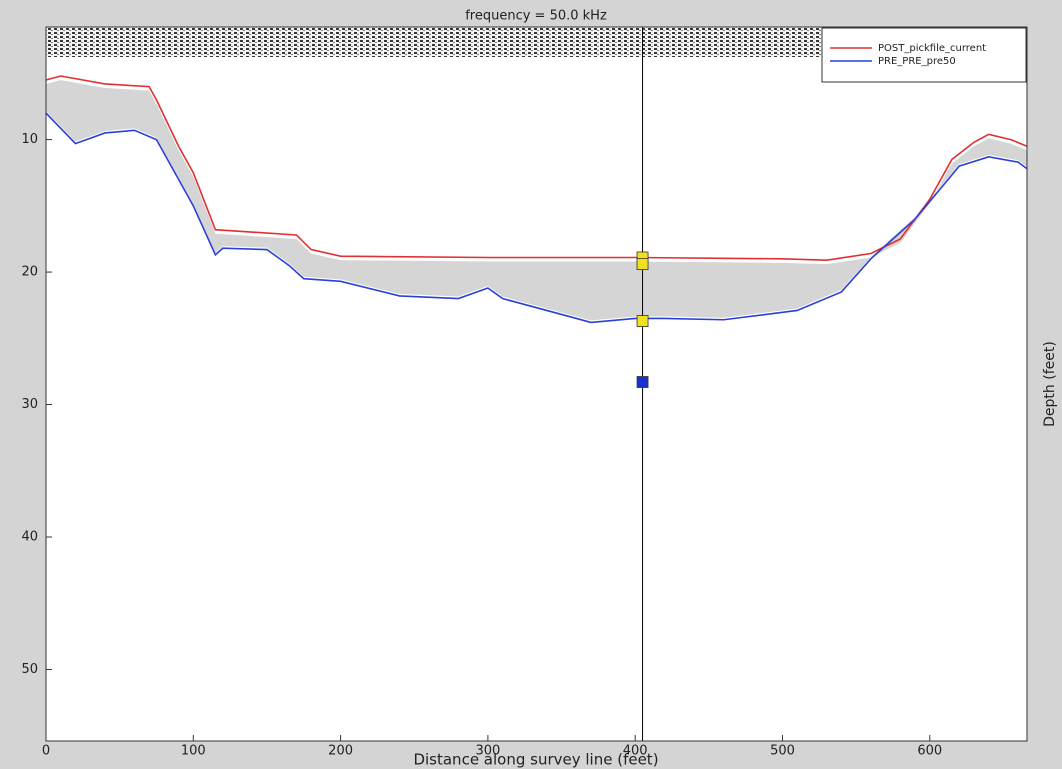  Describe the element at coordinates (924, 55) in the screenshot. I see `legend-box` at that location.